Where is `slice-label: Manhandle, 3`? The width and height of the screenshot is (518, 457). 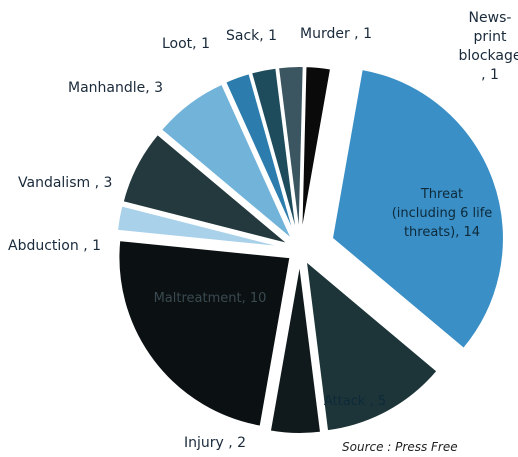 slice-label: Manhandle, 3 is located at coordinates (115, 88).